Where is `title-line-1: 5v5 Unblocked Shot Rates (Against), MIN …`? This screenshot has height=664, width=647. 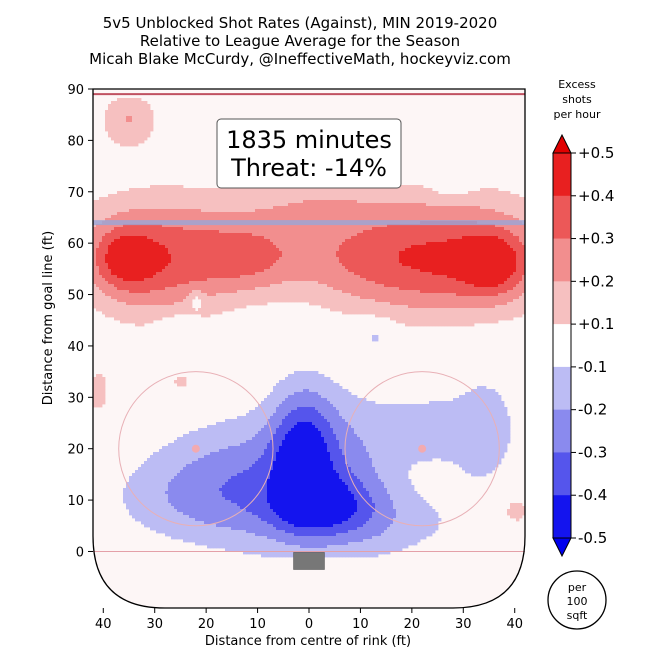 title-line-1: 5v5 Unblocked Shot Rates (Against), MIN … is located at coordinates (300, 23).